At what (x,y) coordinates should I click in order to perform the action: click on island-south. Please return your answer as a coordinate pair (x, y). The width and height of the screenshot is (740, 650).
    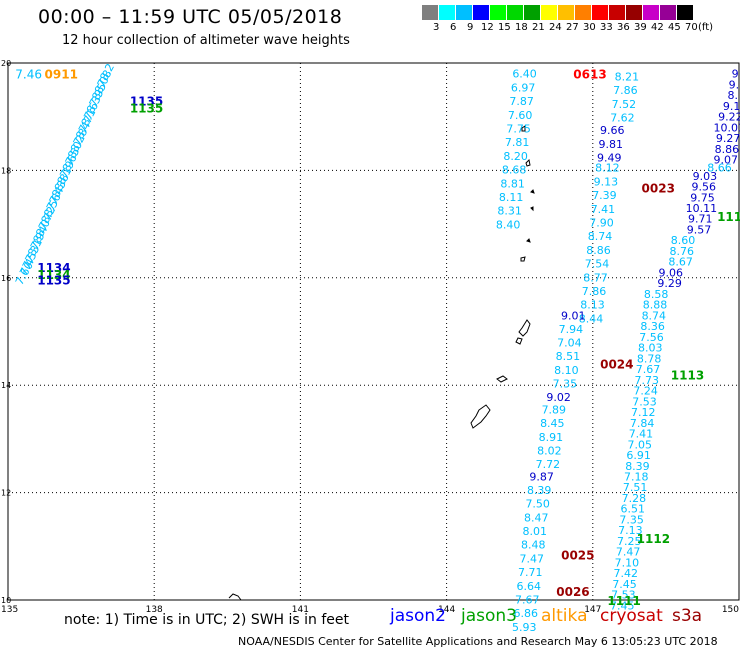
    Looking at the image, I should click on (235, 597).